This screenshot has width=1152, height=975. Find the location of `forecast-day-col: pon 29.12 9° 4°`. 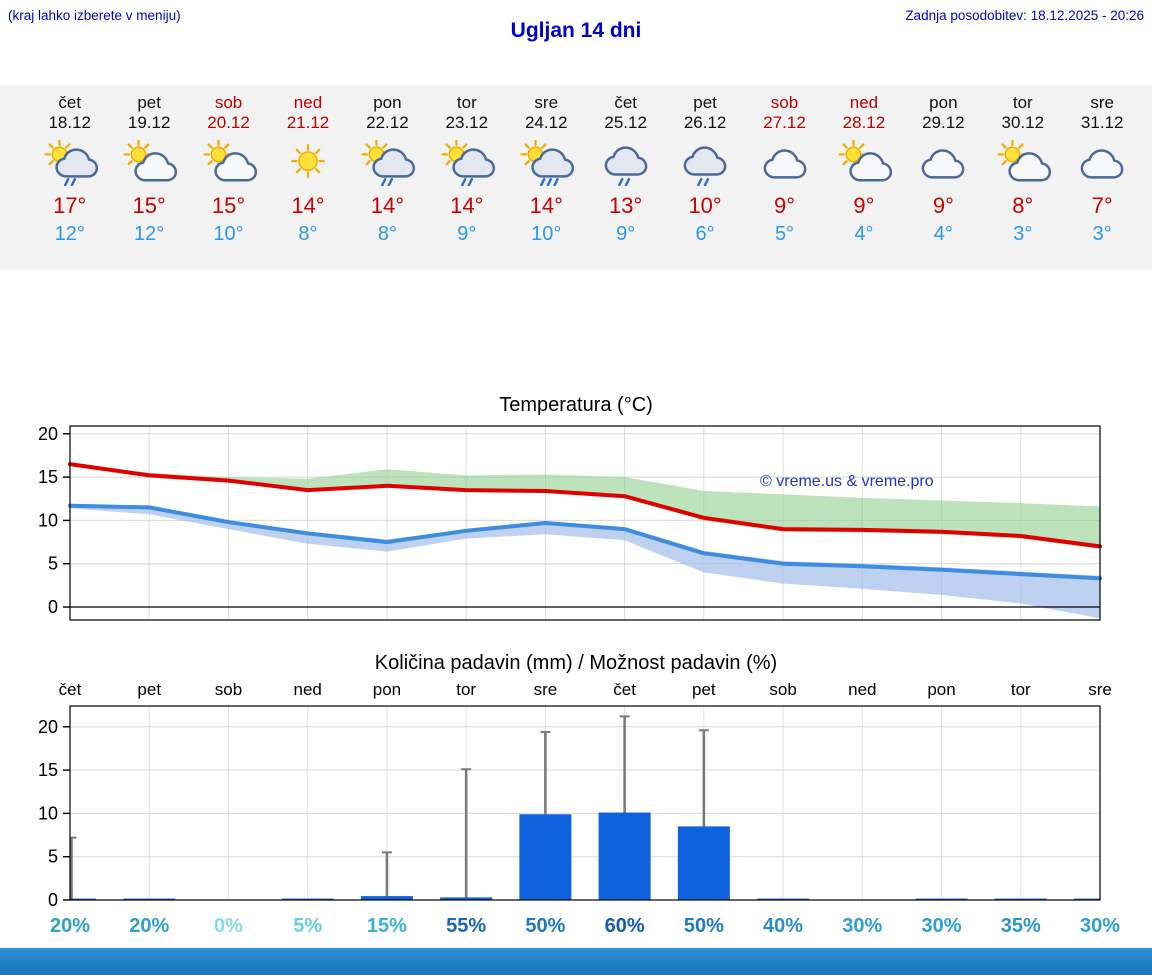

forecast-day-col: pon 29.12 9° 4° is located at coordinates (943, 181).